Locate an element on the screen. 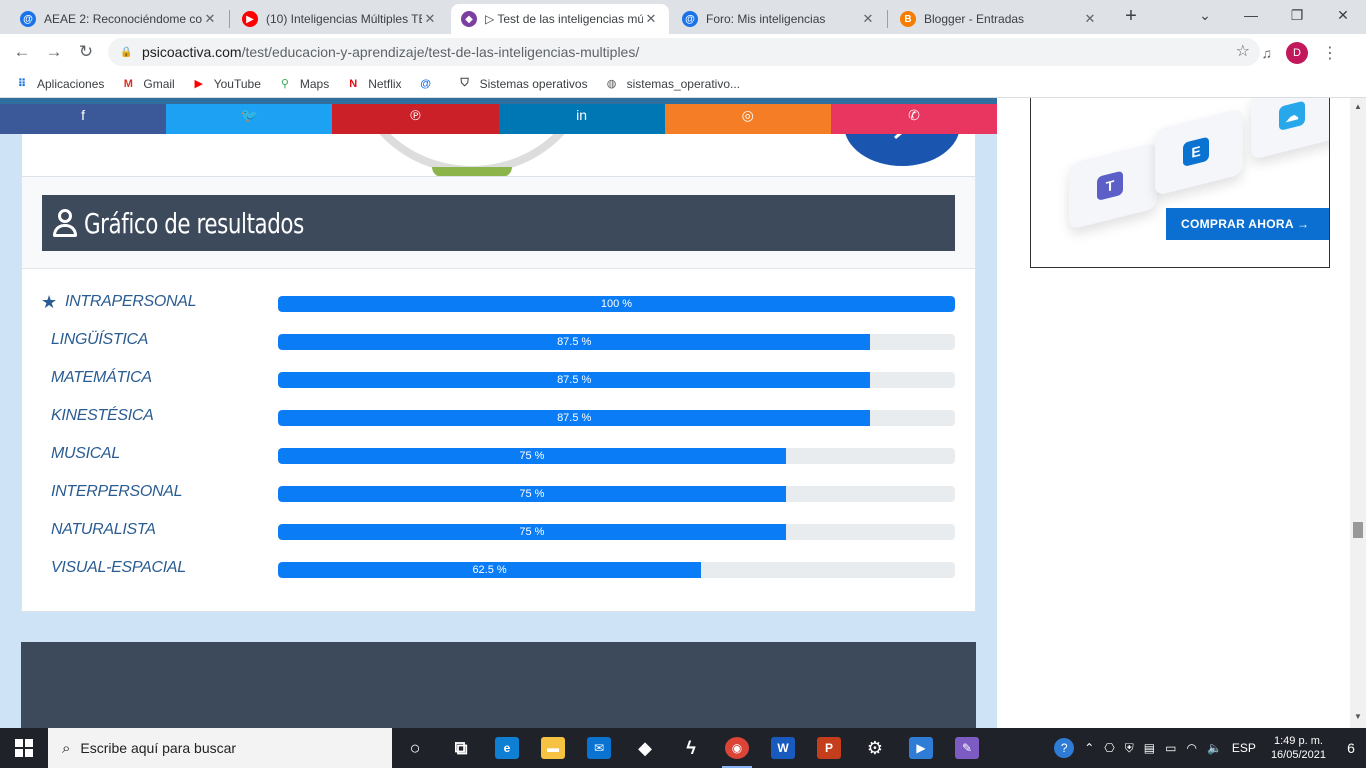 Image resolution: width=1366 pixels, height=768 pixels. new-tab-button: + is located at coordinates (1131, 16).